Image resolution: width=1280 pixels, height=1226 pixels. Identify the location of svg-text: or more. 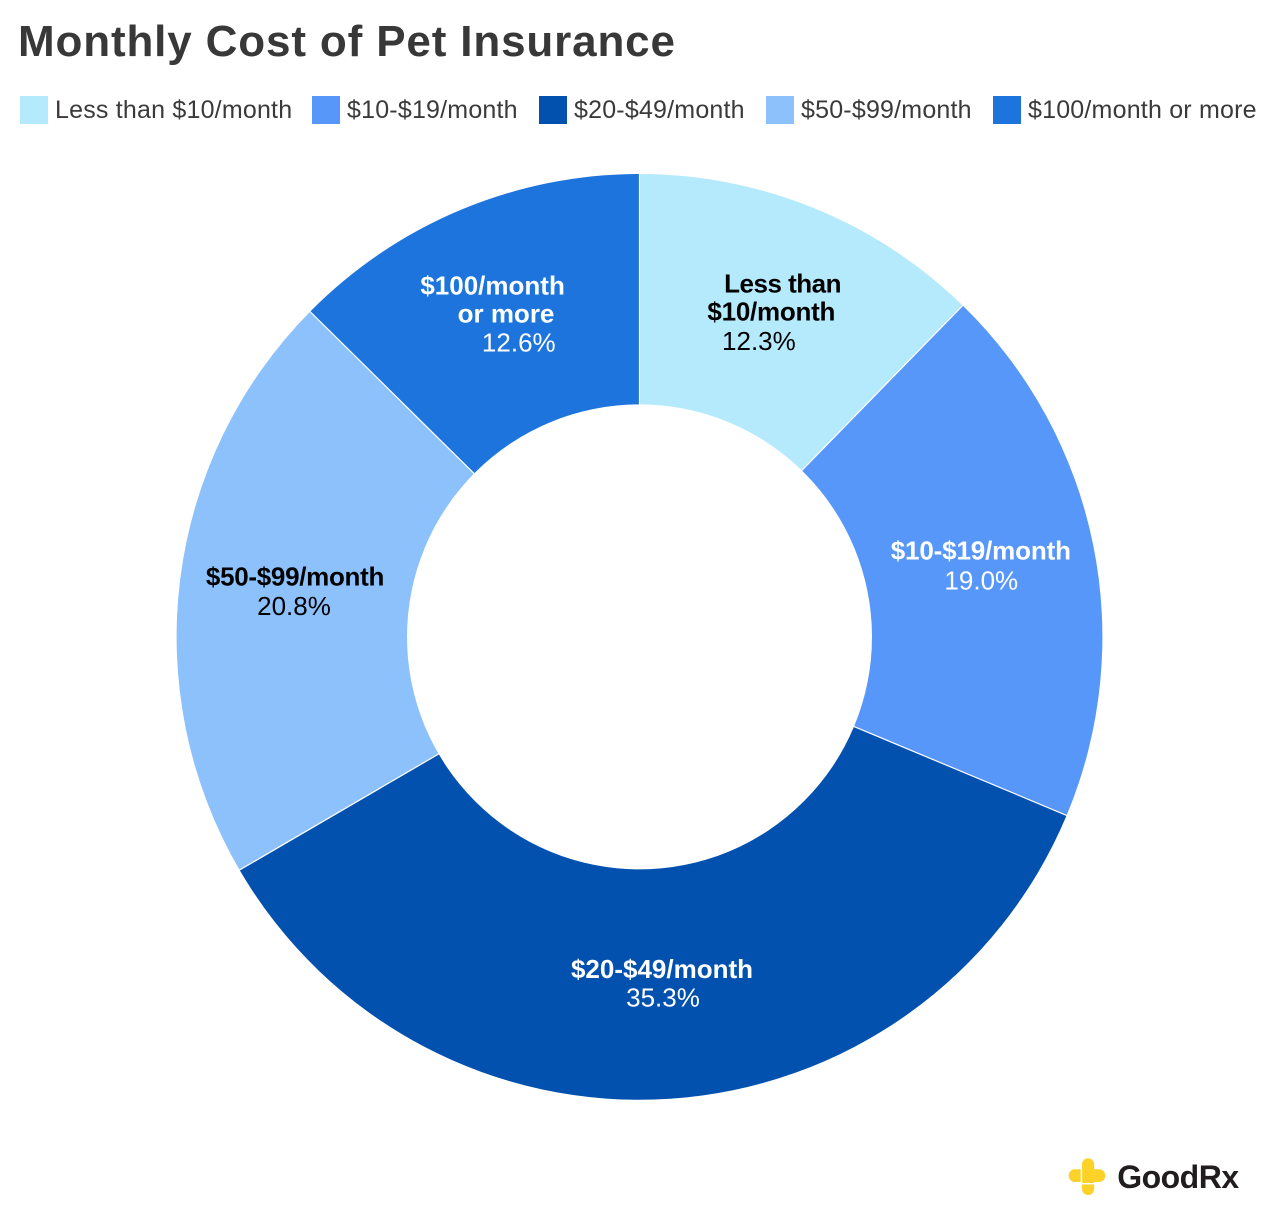
(506, 313).